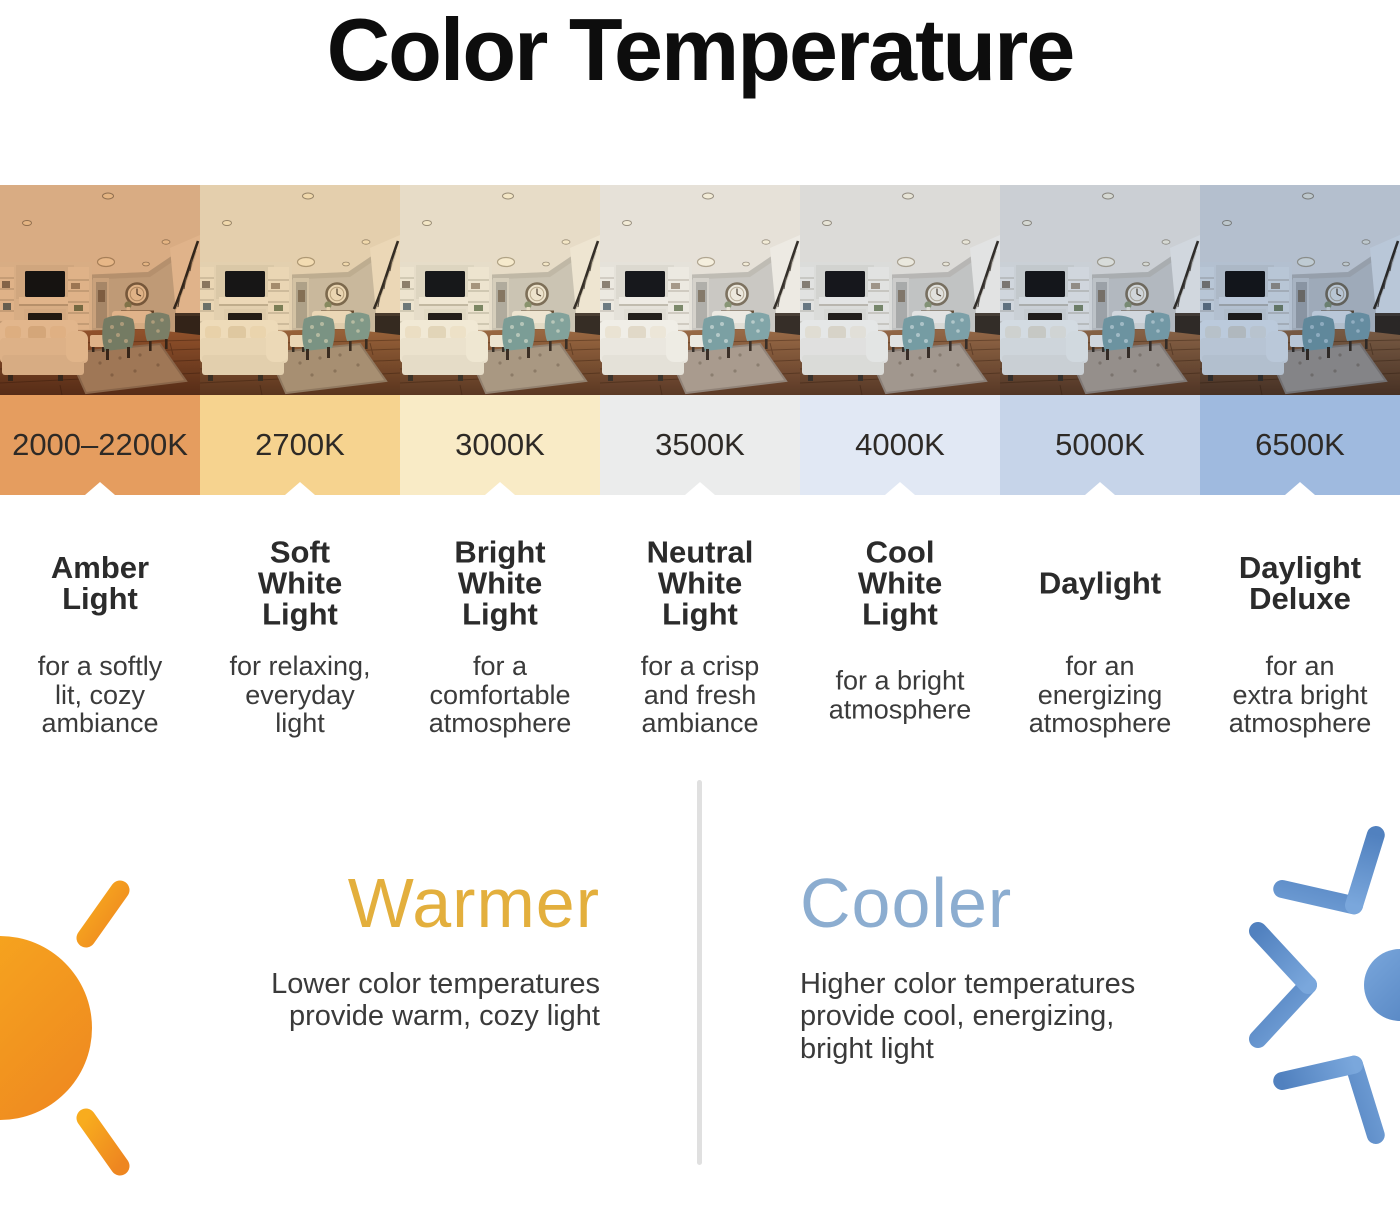 The height and width of the screenshot is (1210, 1400). What do you see at coordinates (1100, 695) in the screenshot?
I see `column-description: for an energizing atmosphere` at bounding box center [1100, 695].